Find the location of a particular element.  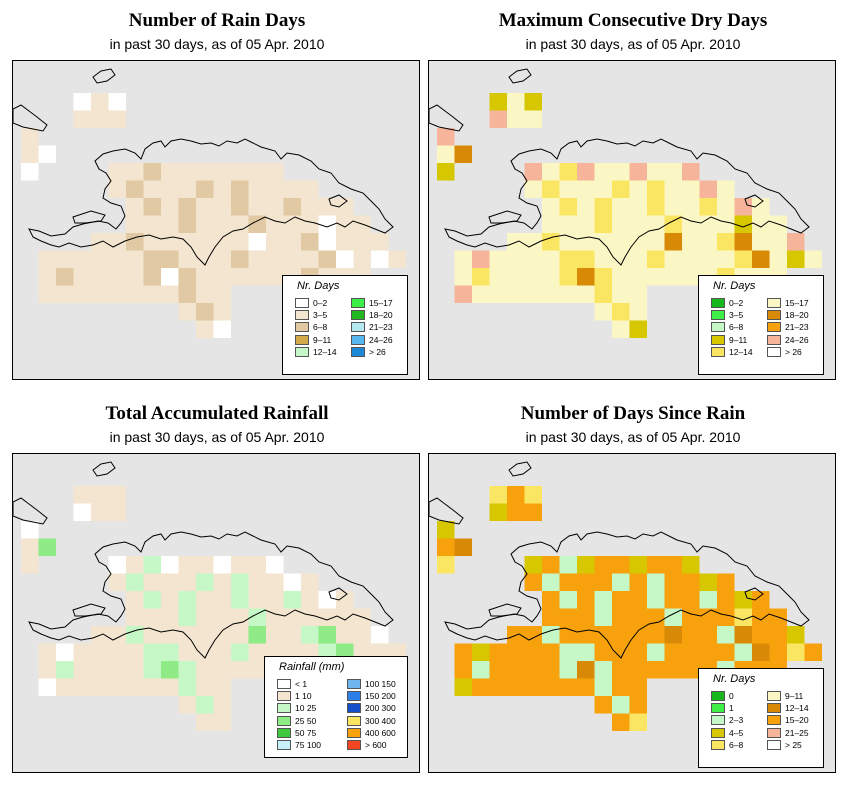

legend-label: 3–5 is located at coordinates (736, 315).